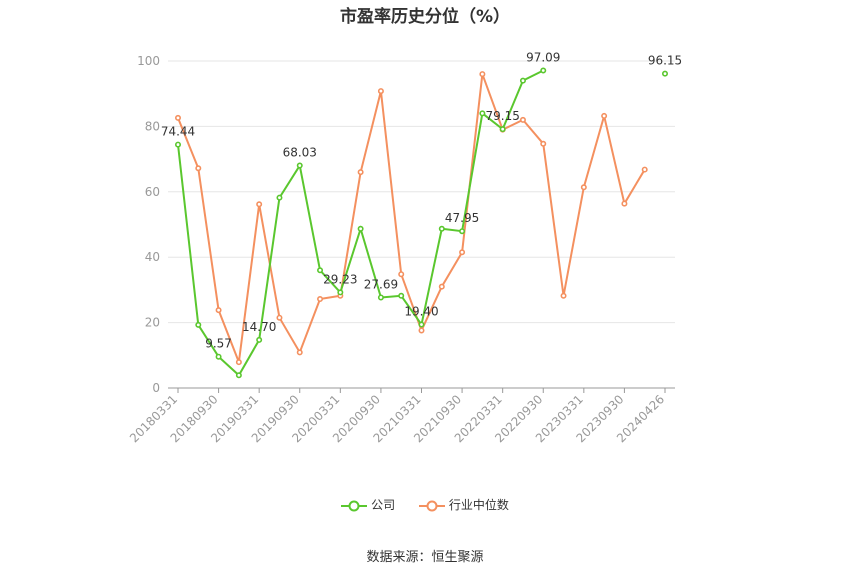 The image size is (850, 575). What do you see at coordinates (340, 279) in the screenshot?
I see `data-label: 29.23` at bounding box center [340, 279].